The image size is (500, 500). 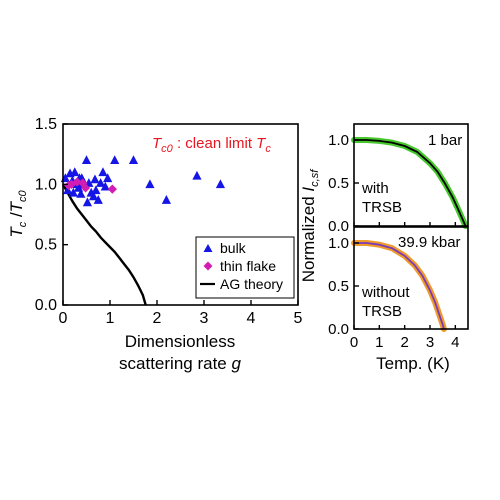 What do you see at coordinates (251, 284) in the screenshot?
I see `legend-label-ag-theory: AG theory` at bounding box center [251, 284].